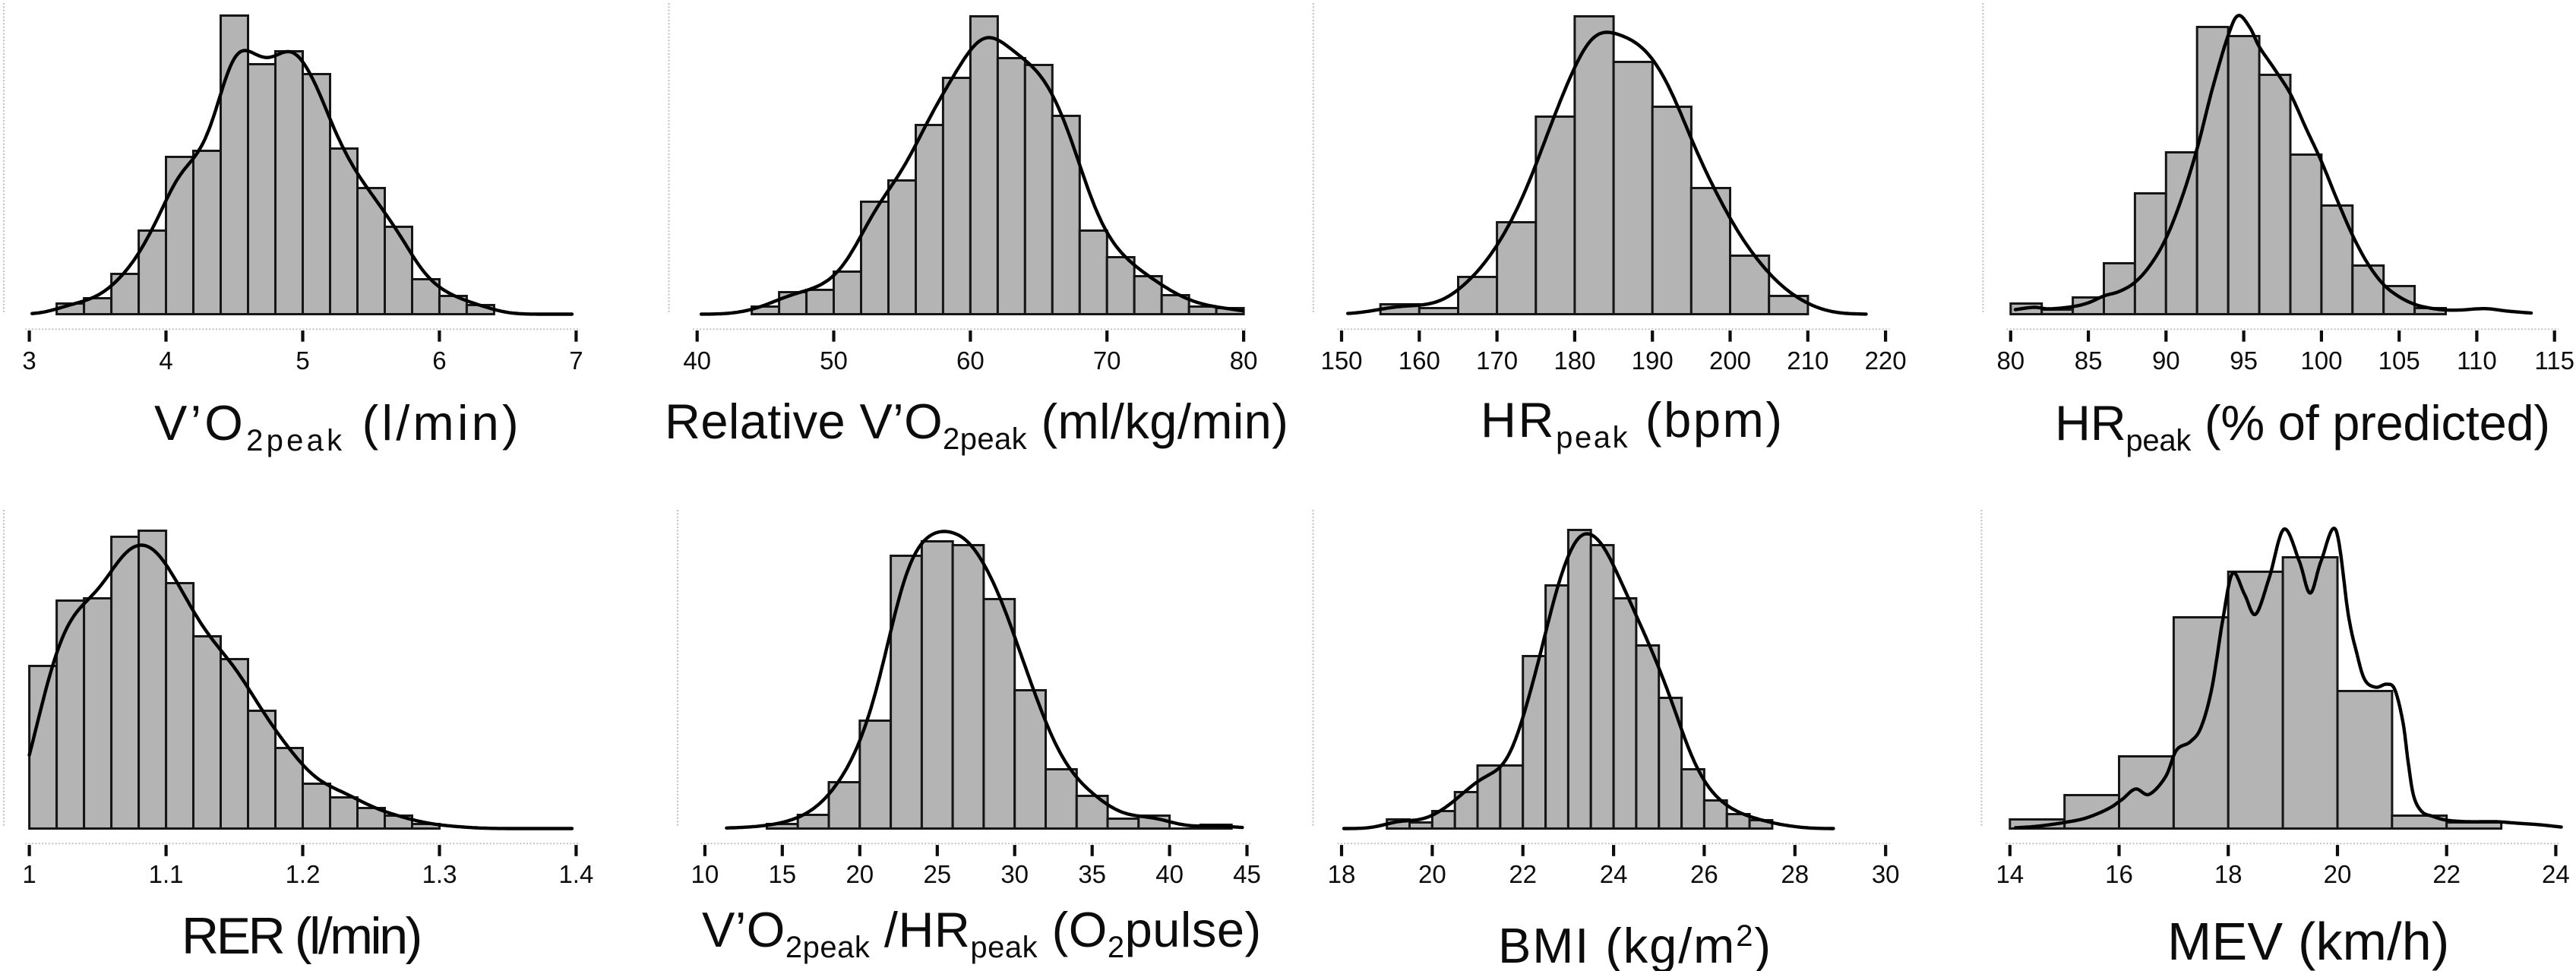 This screenshot has height=971, width=2576. Describe the element at coordinates (834, 360) in the screenshot. I see `svg-text: 50` at that location.